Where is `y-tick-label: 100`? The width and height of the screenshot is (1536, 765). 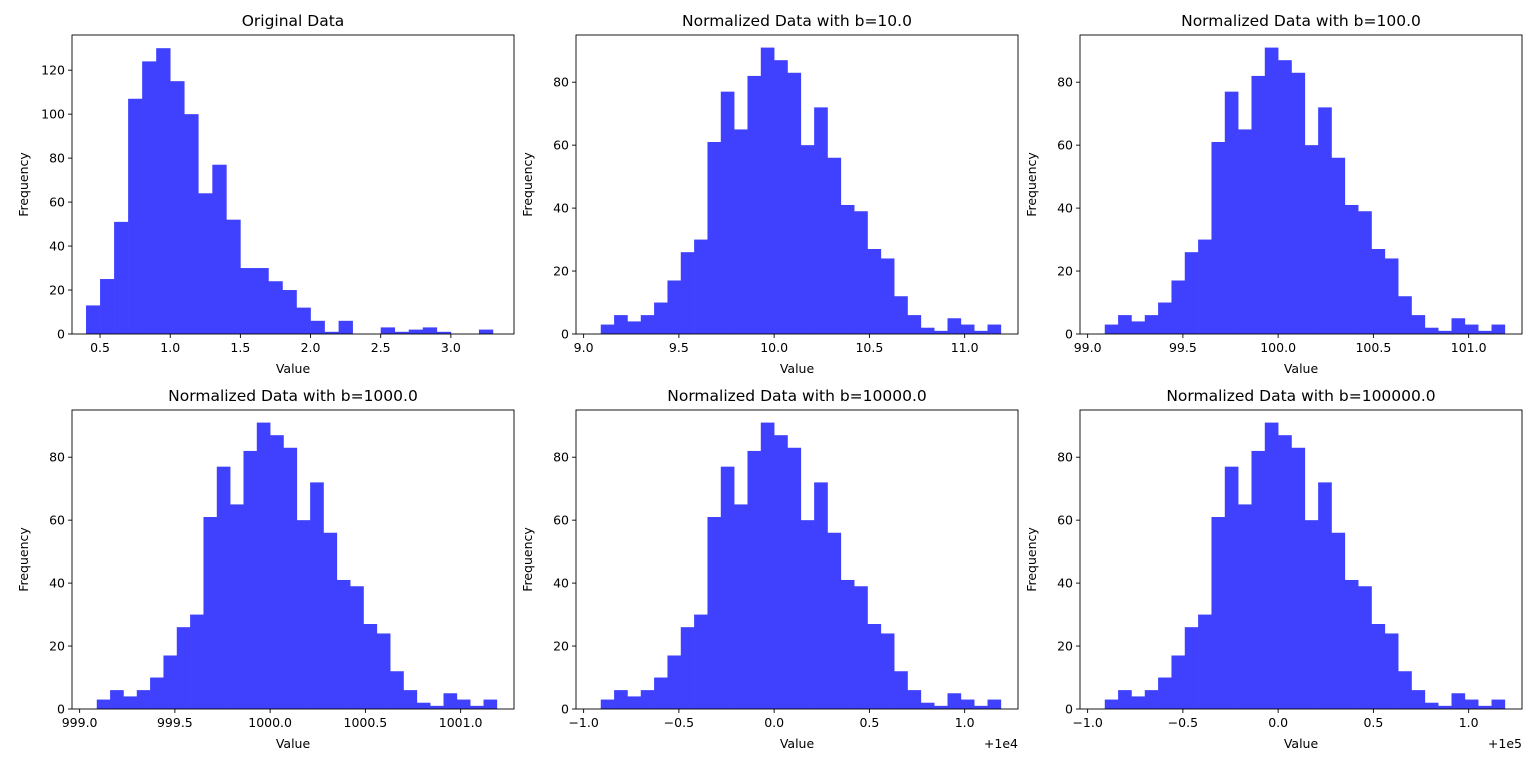 y-tick-label: 100 is located at coordinates (53, 114).